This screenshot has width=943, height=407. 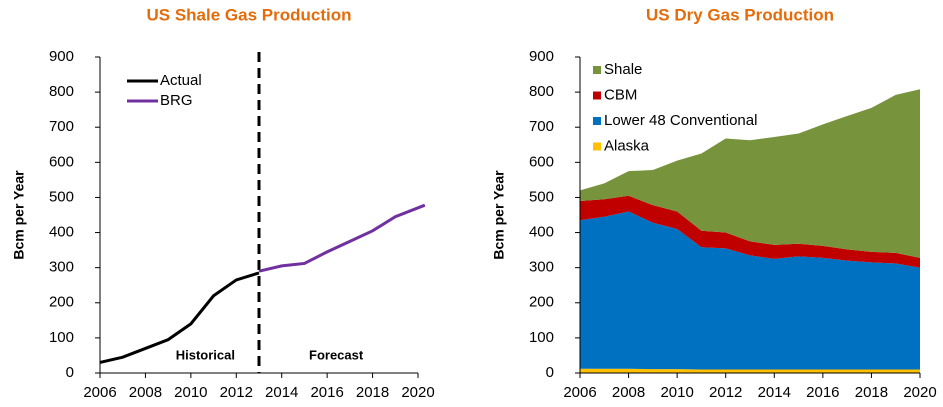 What do you see at coordinates (620, 94) in the screenshot?
I see `legend-label: CBM` at bounding box center [620, 94].